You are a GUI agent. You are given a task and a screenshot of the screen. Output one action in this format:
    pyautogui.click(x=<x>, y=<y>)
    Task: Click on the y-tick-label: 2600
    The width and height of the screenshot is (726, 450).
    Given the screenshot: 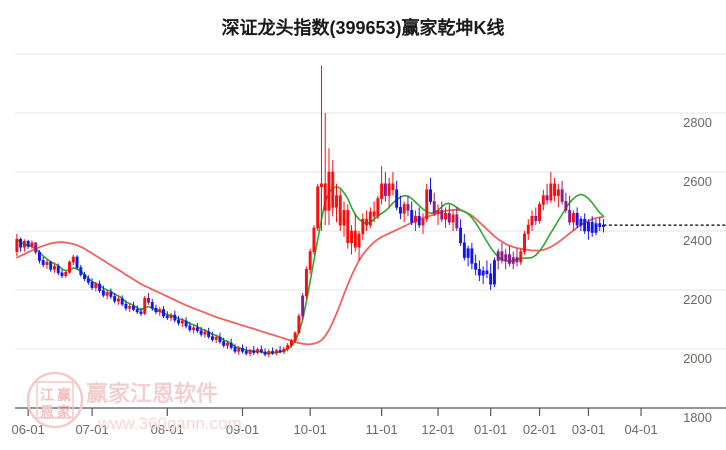 What is the action you would take?
    pyautogui.click(x=697, y=181)
    